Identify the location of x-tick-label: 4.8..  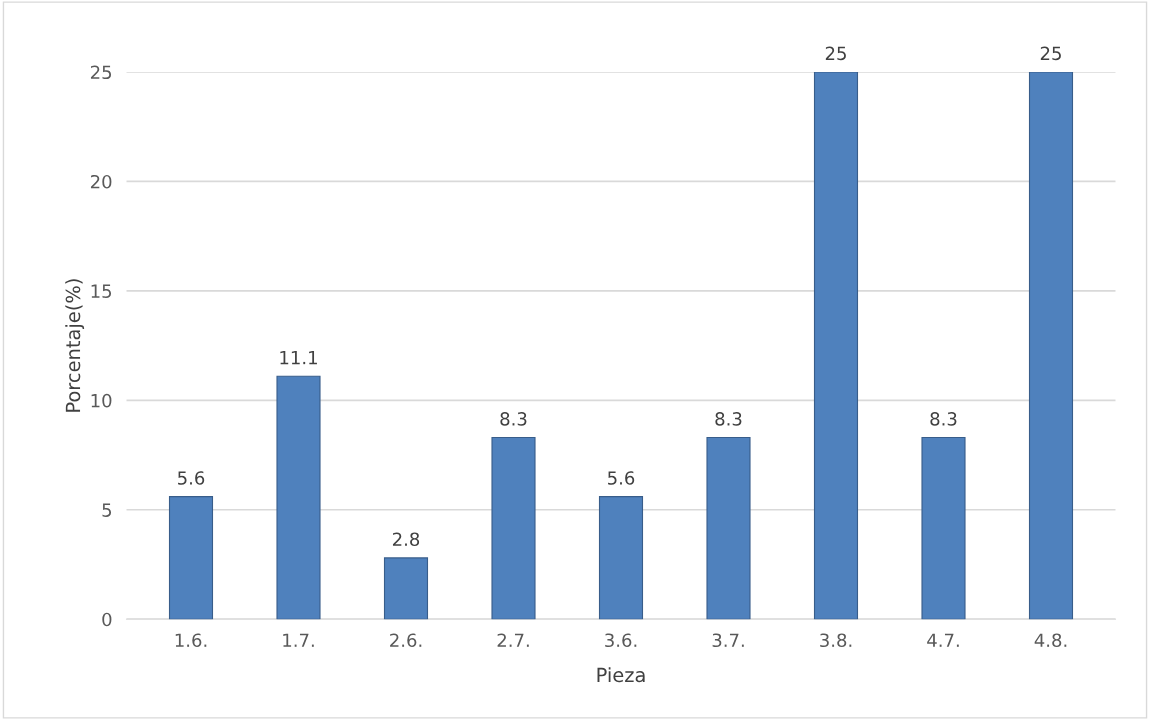
(1050, 640).